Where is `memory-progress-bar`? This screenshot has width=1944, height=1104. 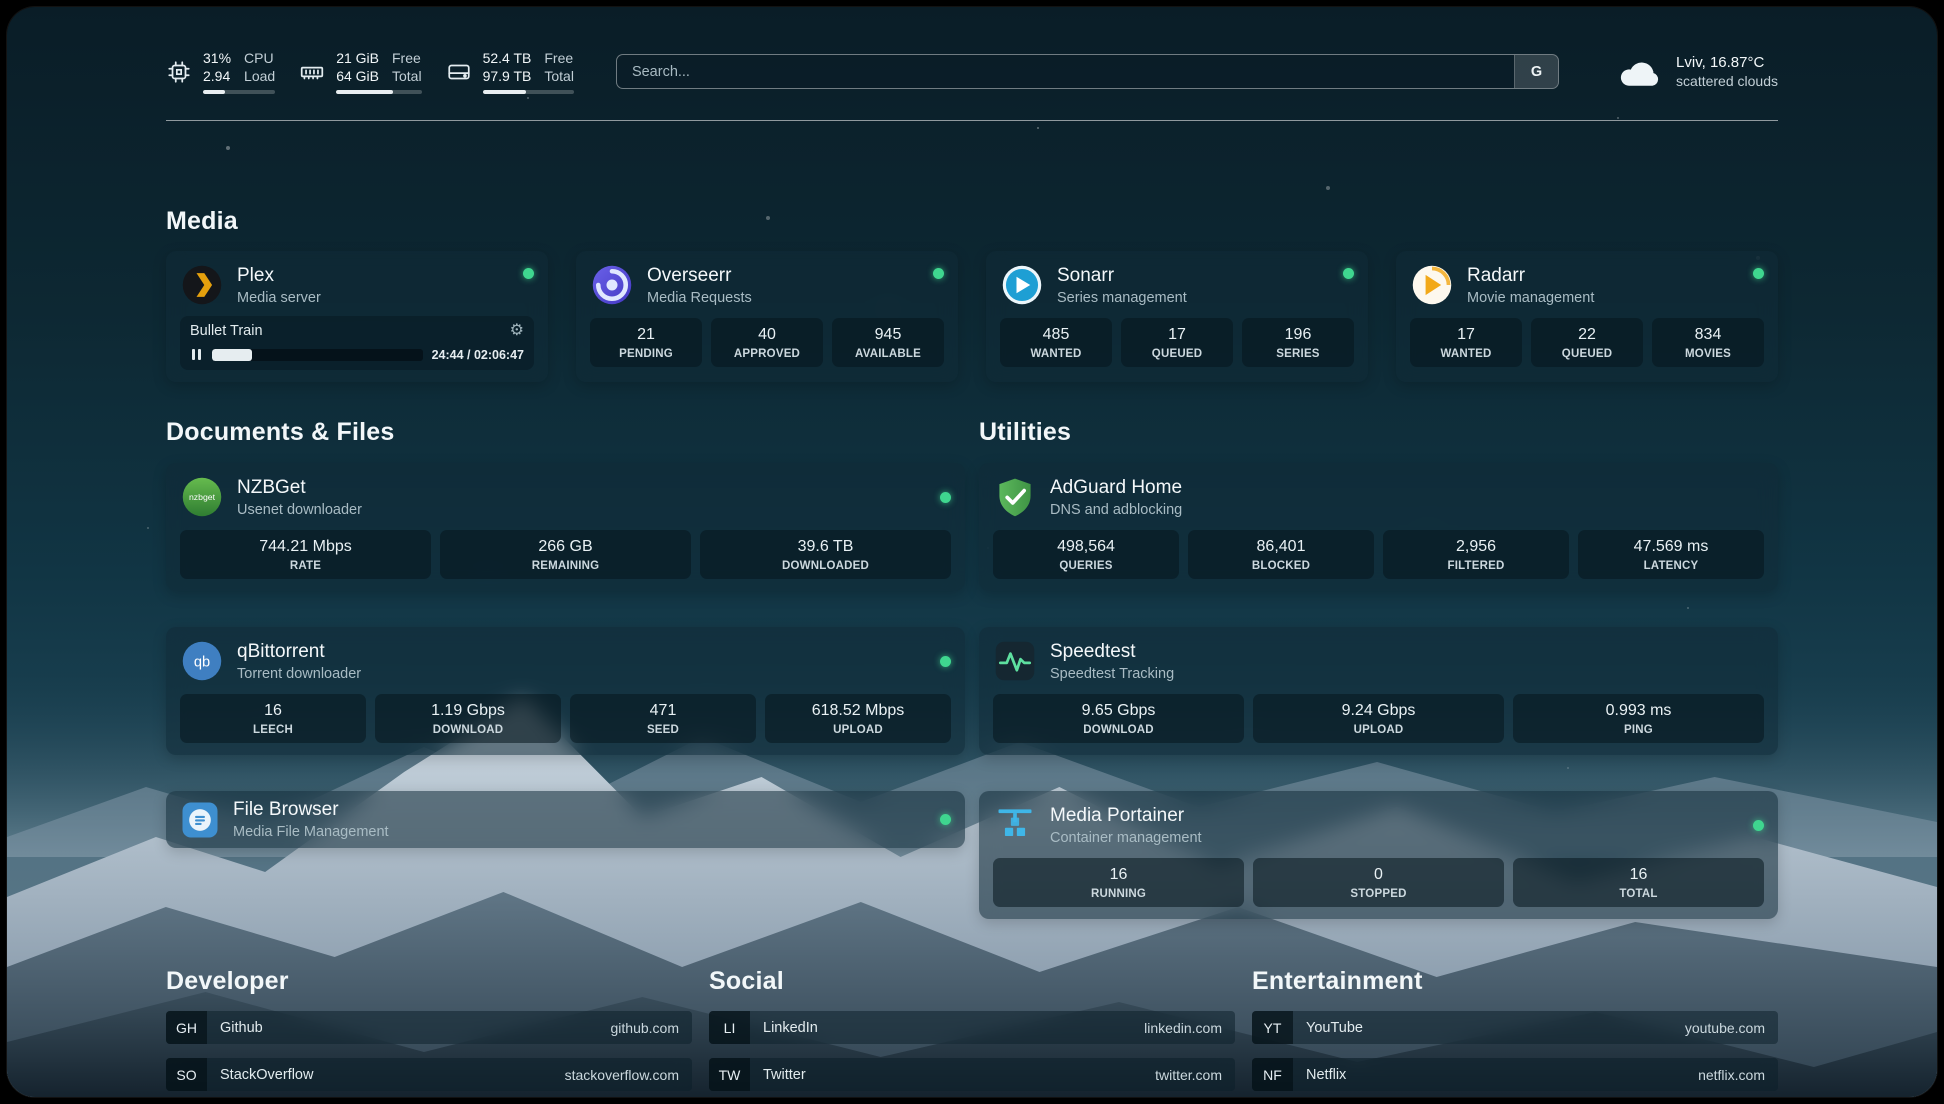 memory-progress-bar is located at coordinates (379, 92).